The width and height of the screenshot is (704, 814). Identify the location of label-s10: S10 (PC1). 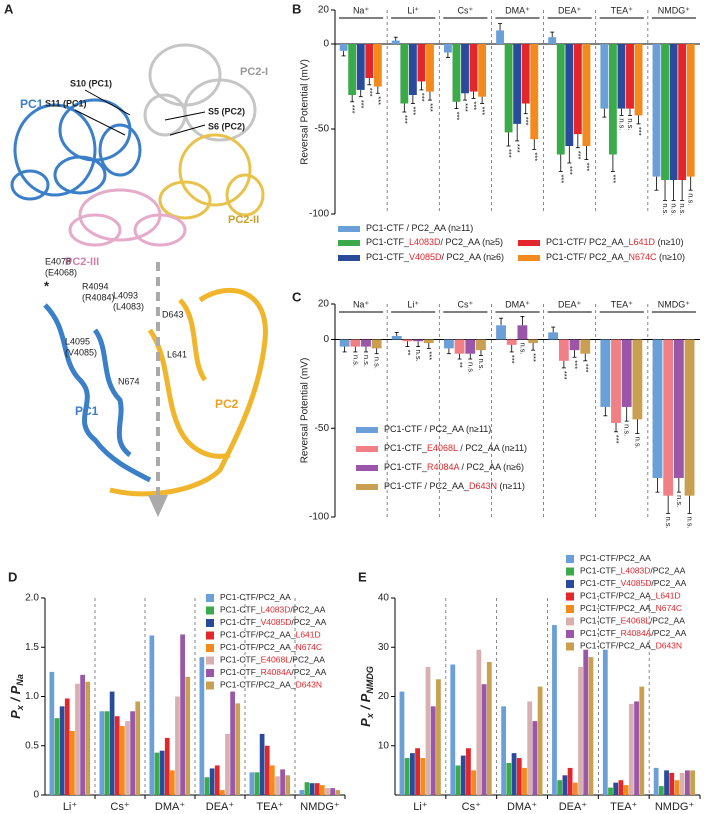
(91, 83).